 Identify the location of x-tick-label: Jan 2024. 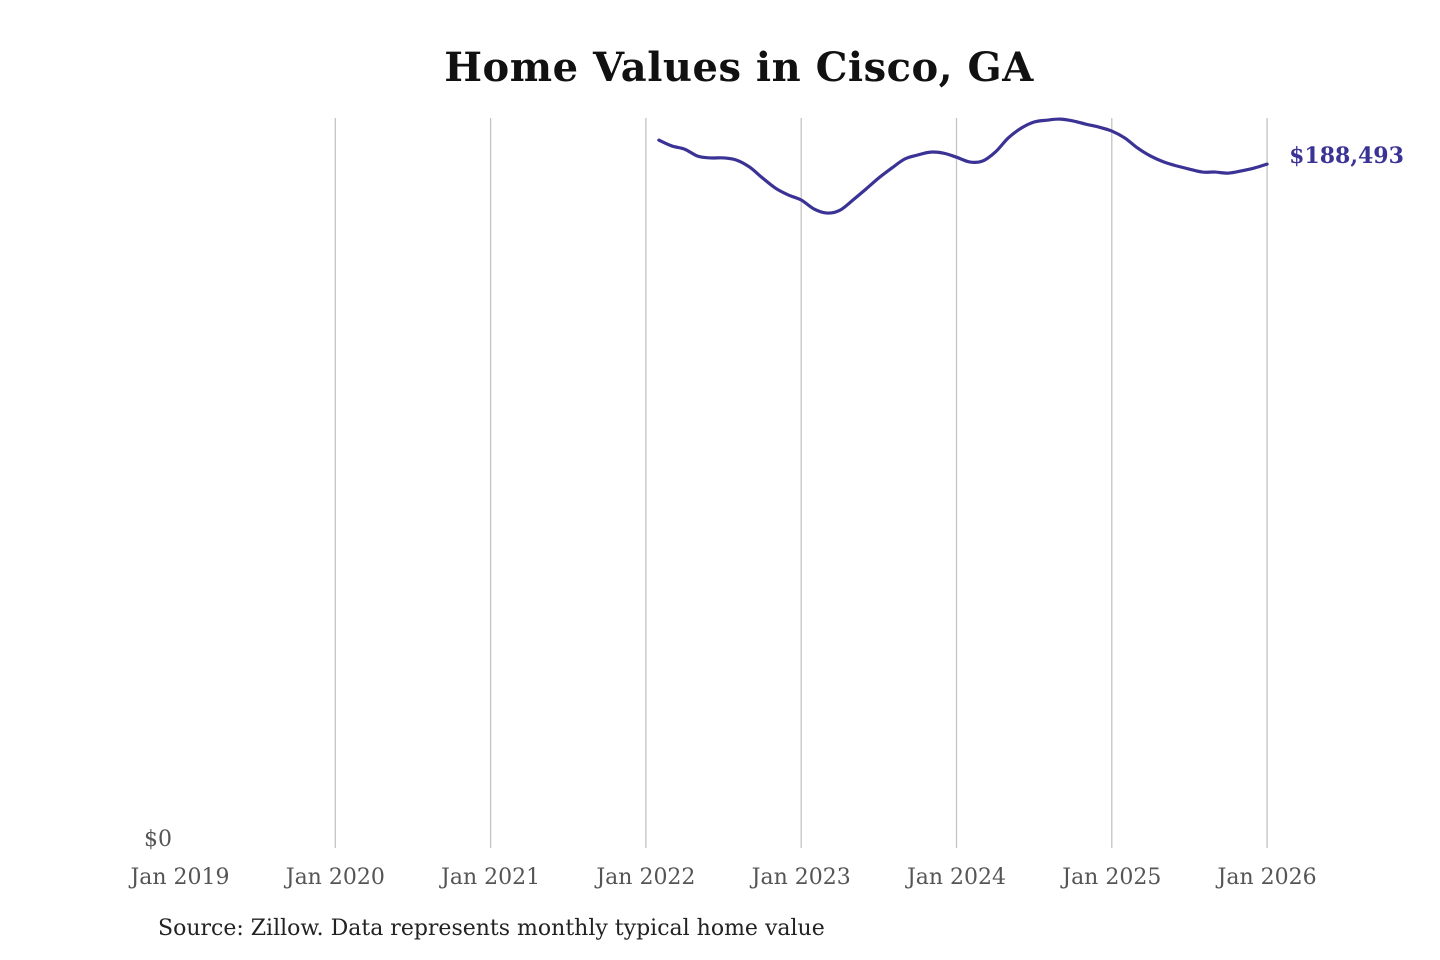
(955, 877).